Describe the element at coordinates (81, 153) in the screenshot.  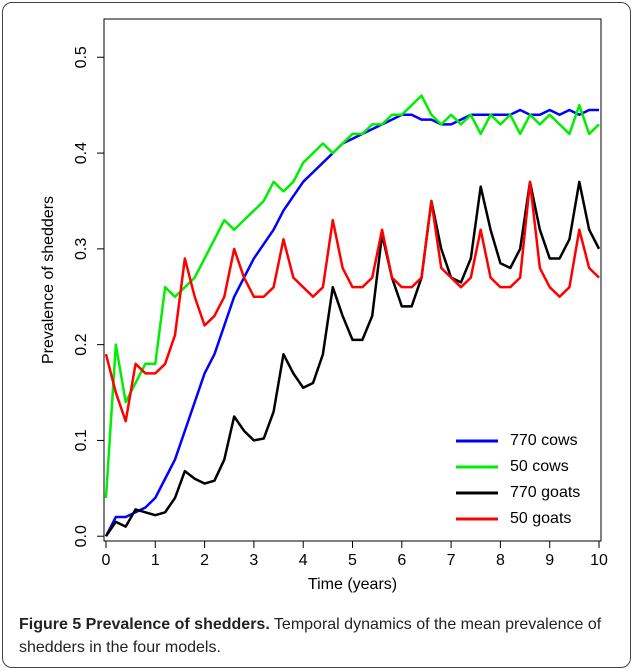
I see `y-tick-label: 0.4` at that location.